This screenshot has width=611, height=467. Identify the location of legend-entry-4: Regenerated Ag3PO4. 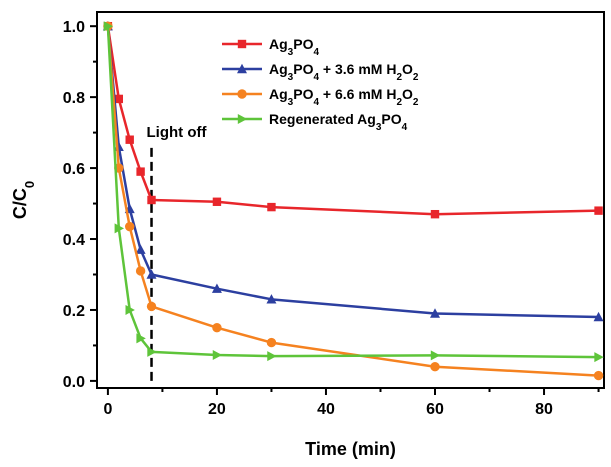
(315, 122).